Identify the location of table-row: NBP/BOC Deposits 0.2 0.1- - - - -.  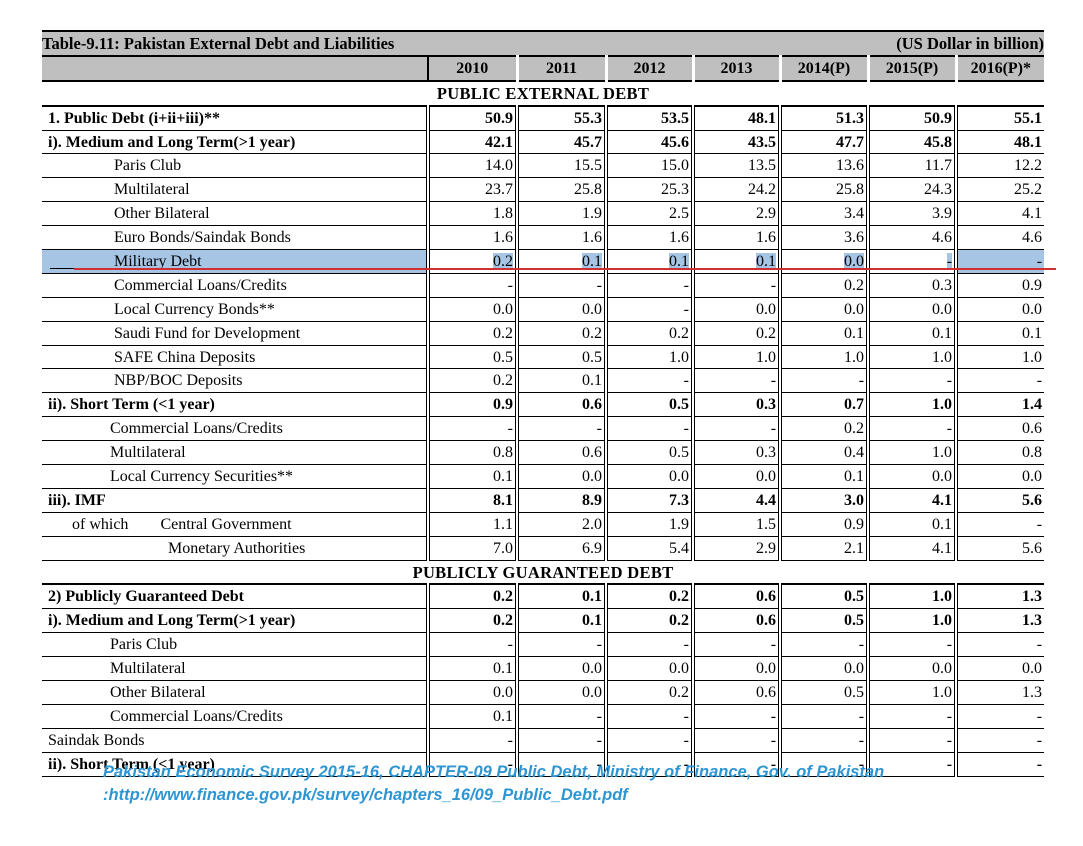
(543, 381).